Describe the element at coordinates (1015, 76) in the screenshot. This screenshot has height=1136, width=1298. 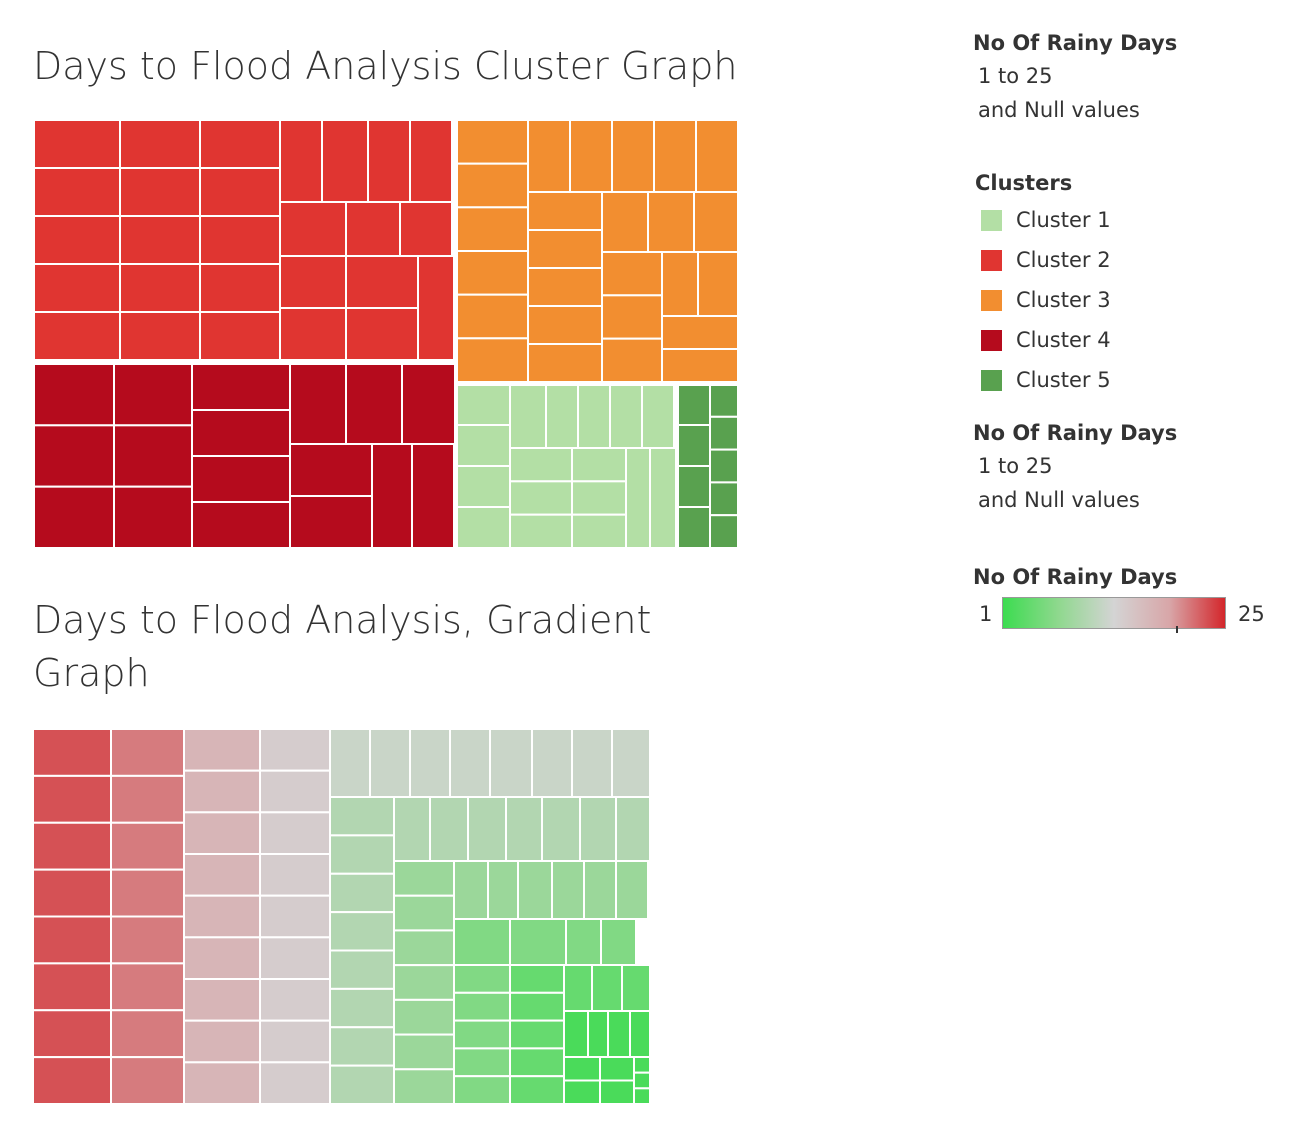
I see `rainy-days-filter-range: 1 to 25` at that location.